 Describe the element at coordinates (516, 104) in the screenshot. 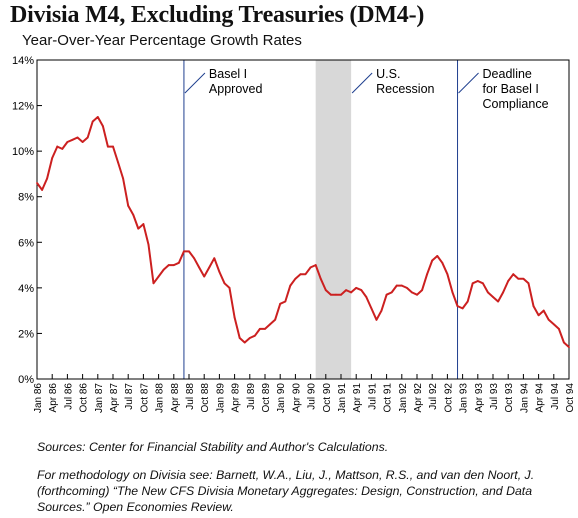

I see `basel-deadline-annotation-text: Compliance` at that location.